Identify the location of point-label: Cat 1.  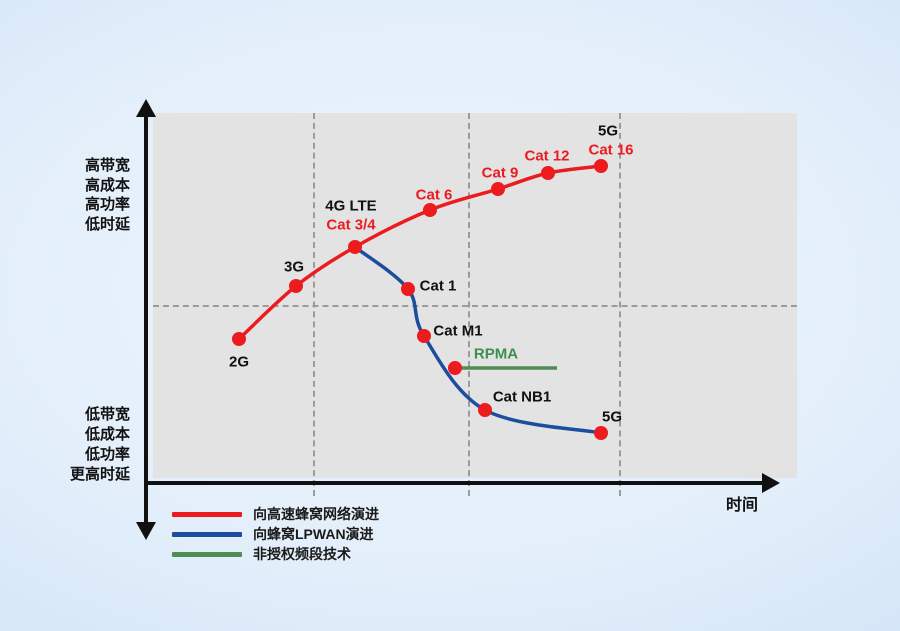
(438, 286).